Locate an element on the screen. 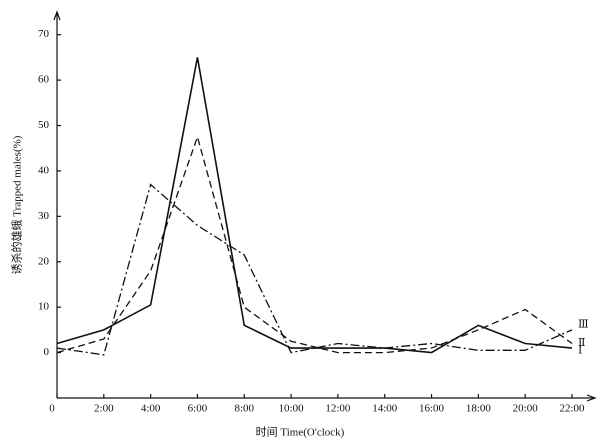 The image size is (601, 448). series-label: Ⅲ is located at coordinates (583, 324).